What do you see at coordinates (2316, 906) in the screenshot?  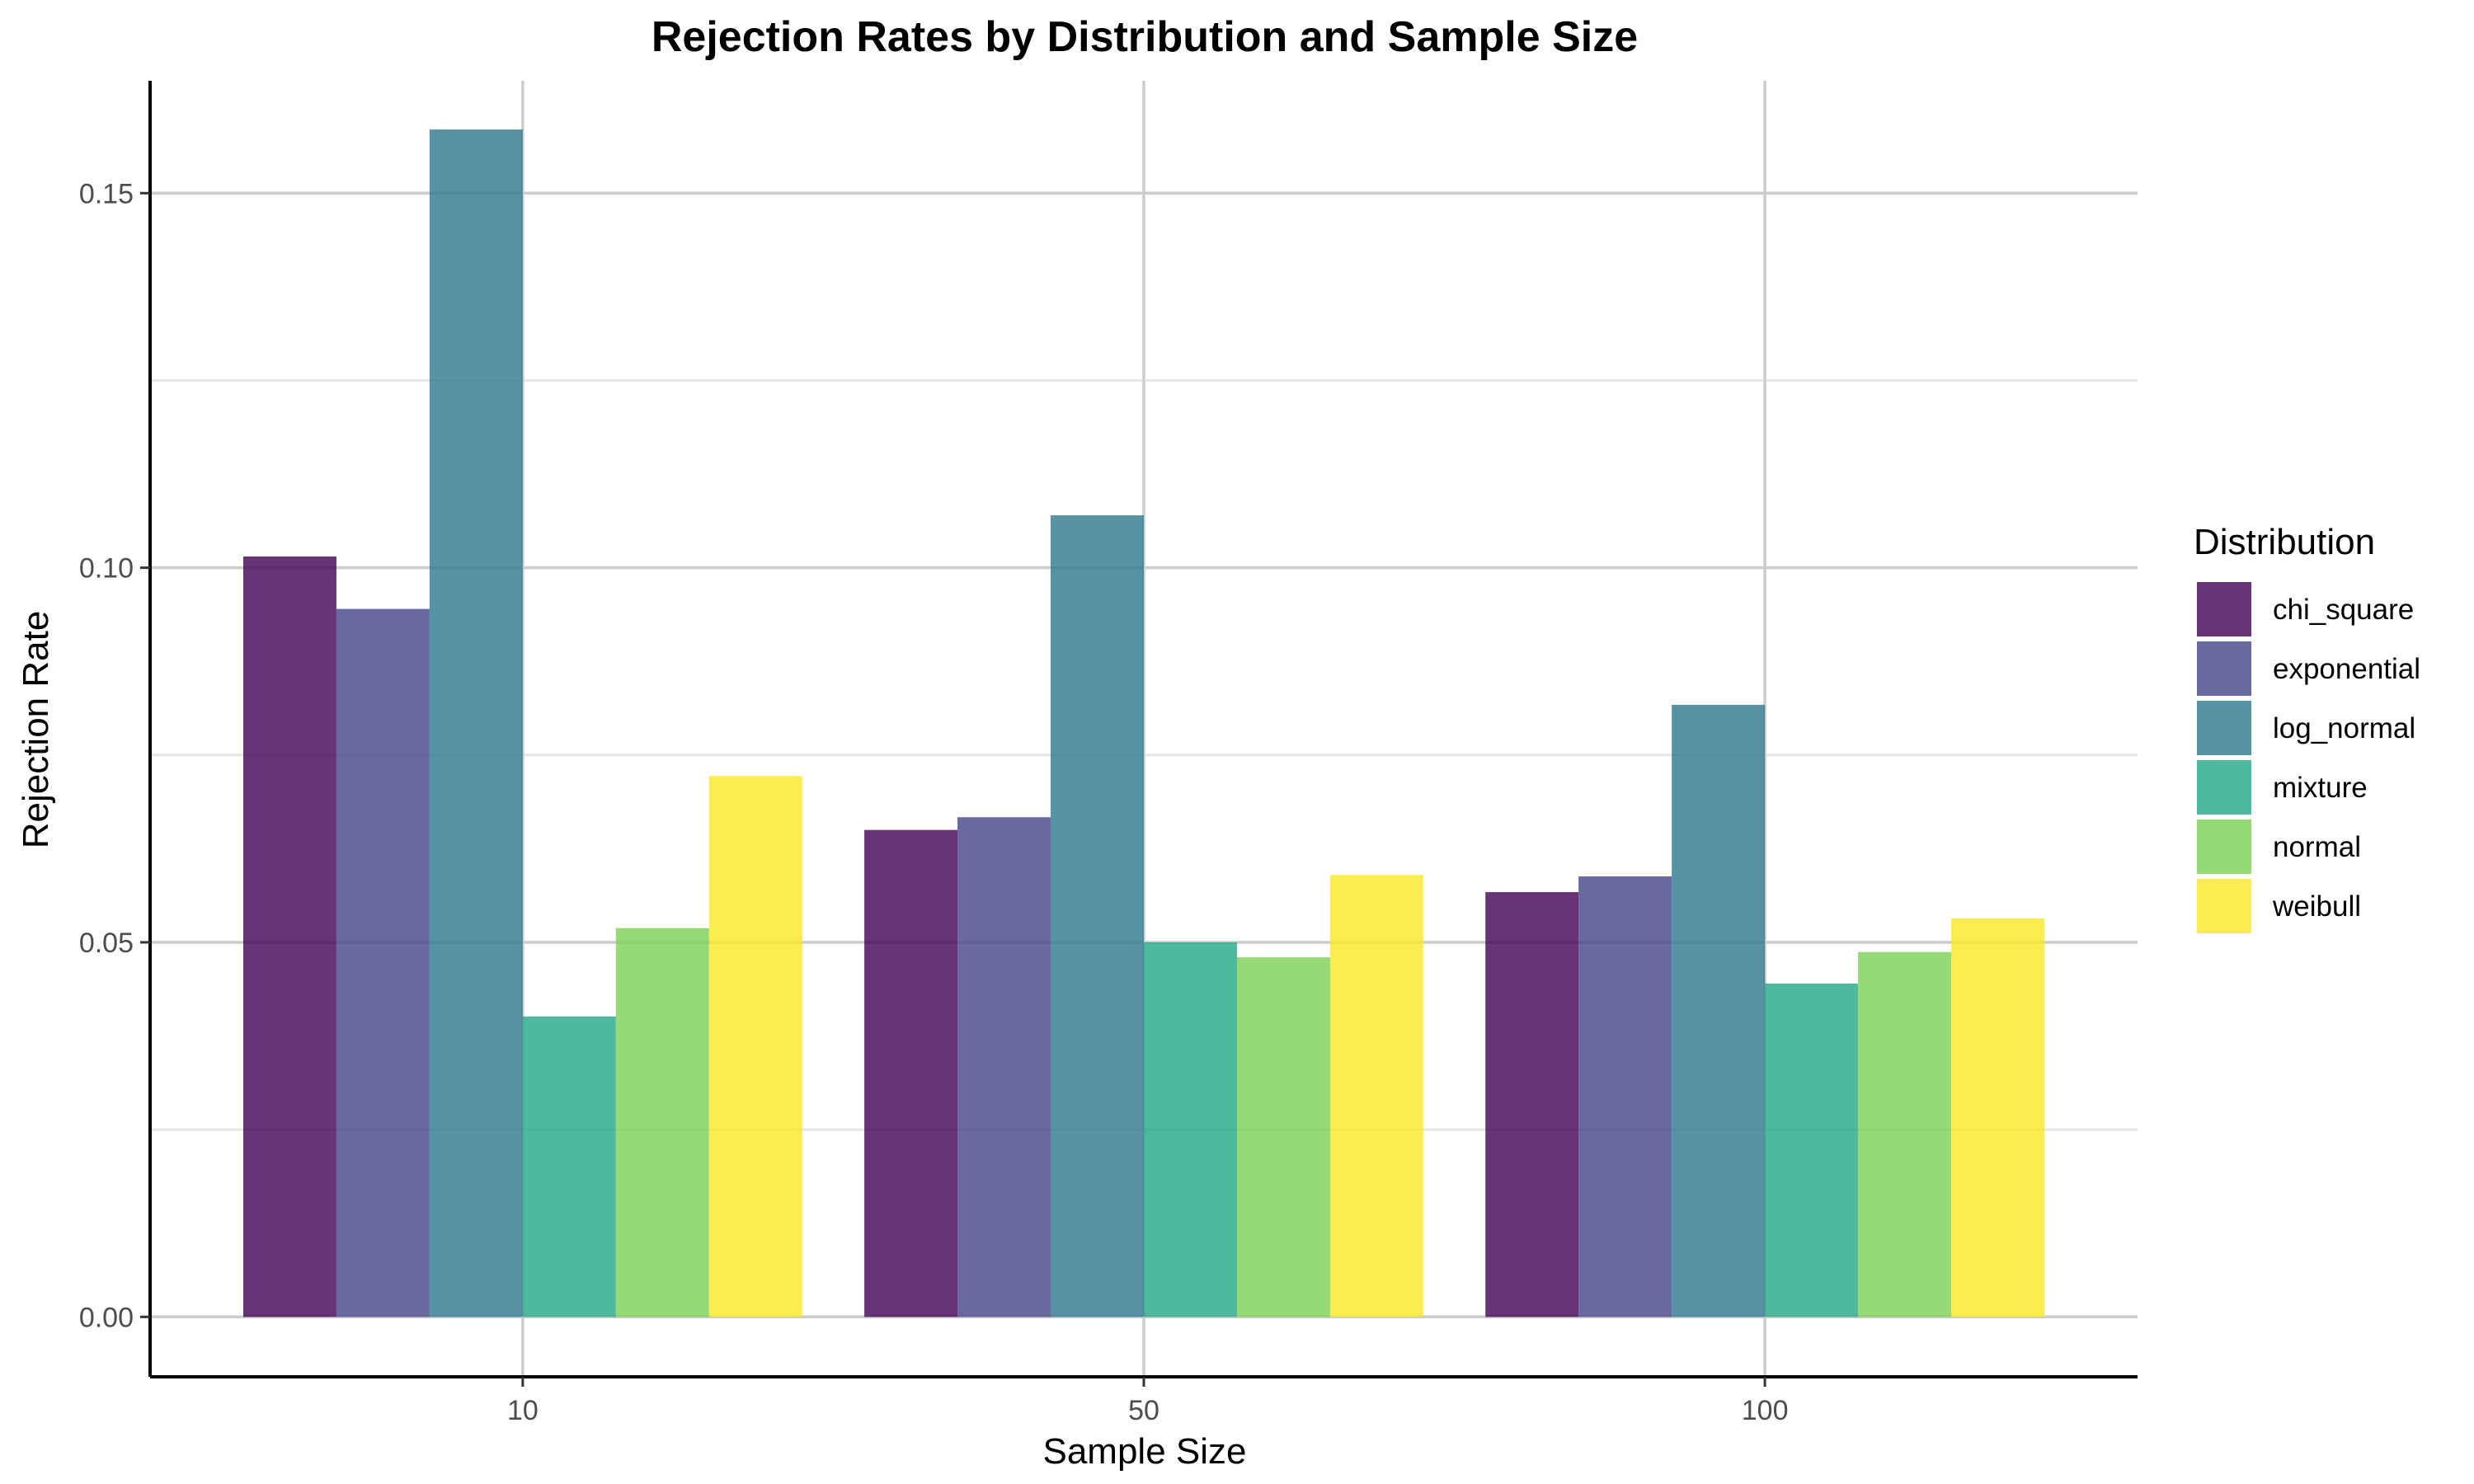 I see `legend-label-weibull: weibull` at bounding box center [2316, 906].